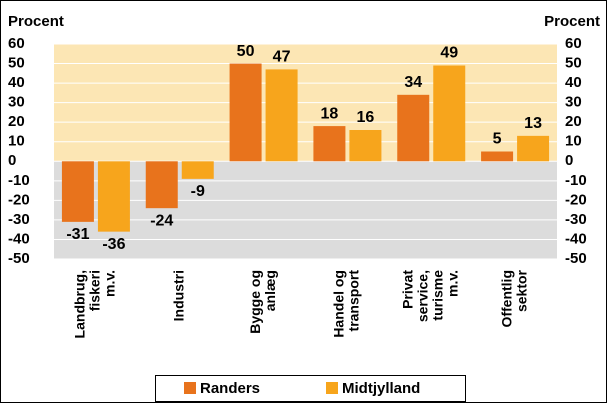 This screenshot has height=403, width=607. What do you see at coordinates (354, 301) in the screenshot?
I see `x-tick-label: transport` at bounding box center [354, 301].